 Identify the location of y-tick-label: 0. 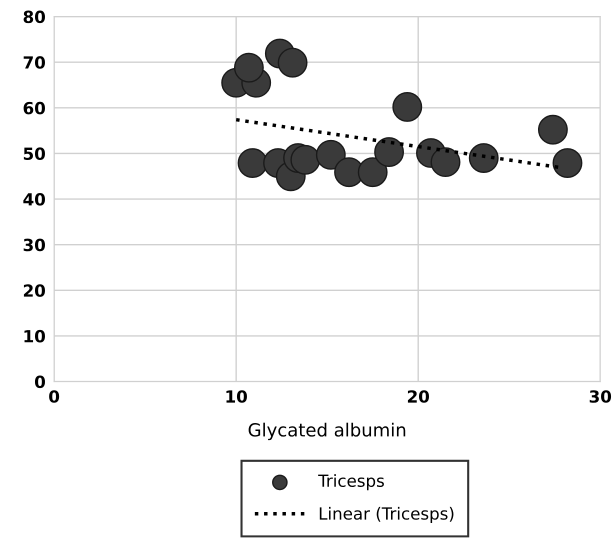
(39, 382).